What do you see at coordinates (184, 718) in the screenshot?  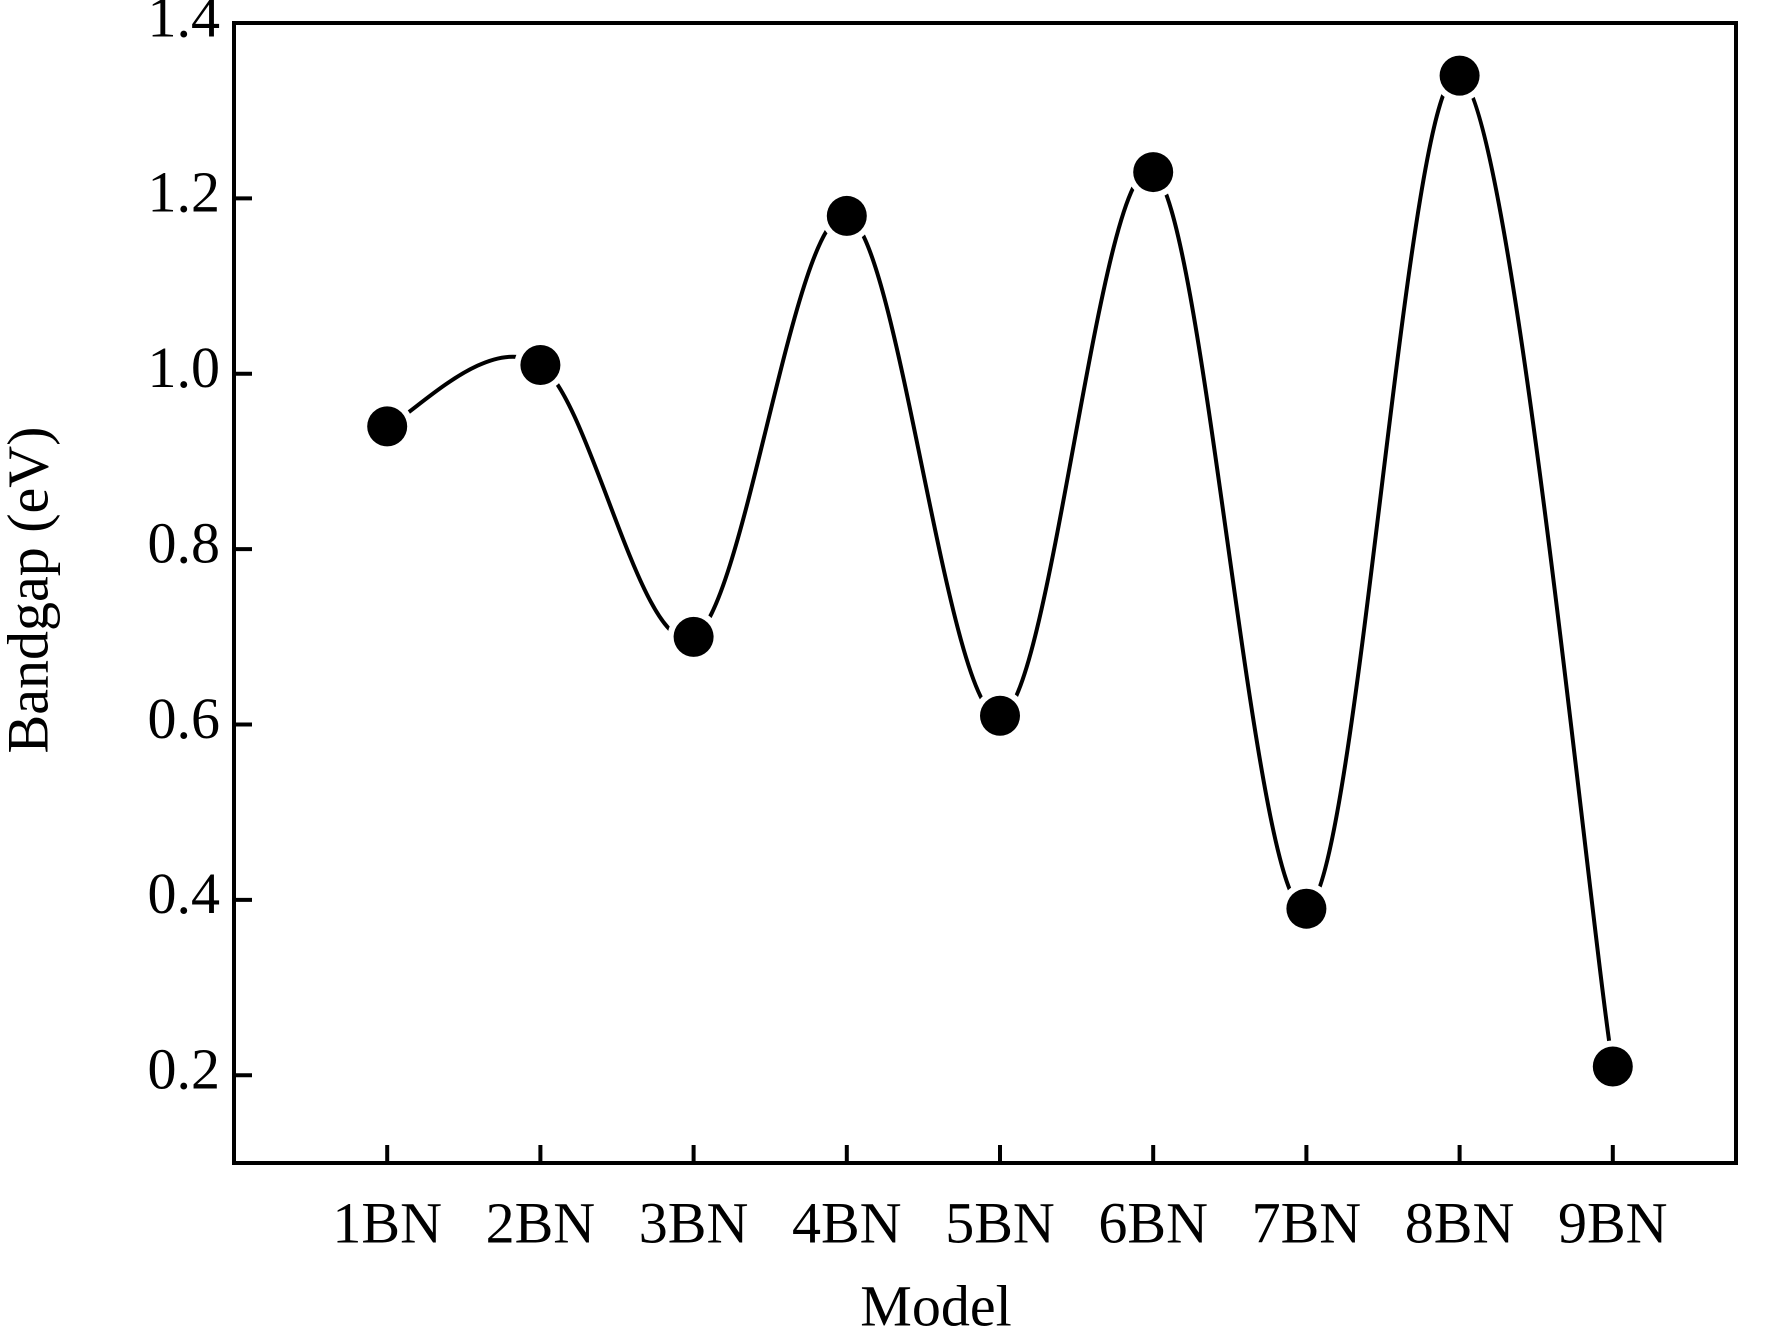 I see `y-tick-label: 0.6` at bounding box center [184, 718].